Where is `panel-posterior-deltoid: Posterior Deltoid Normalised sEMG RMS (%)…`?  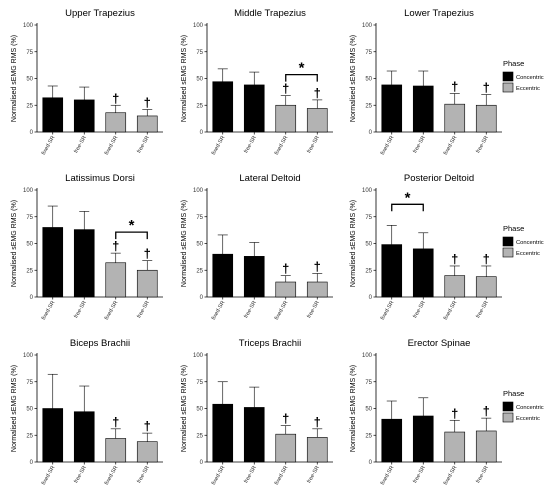 panel-posterior-deltoid: Posterior Deltoid Normalised sEMG RMS (%)… is located at coordinates (426, 247).